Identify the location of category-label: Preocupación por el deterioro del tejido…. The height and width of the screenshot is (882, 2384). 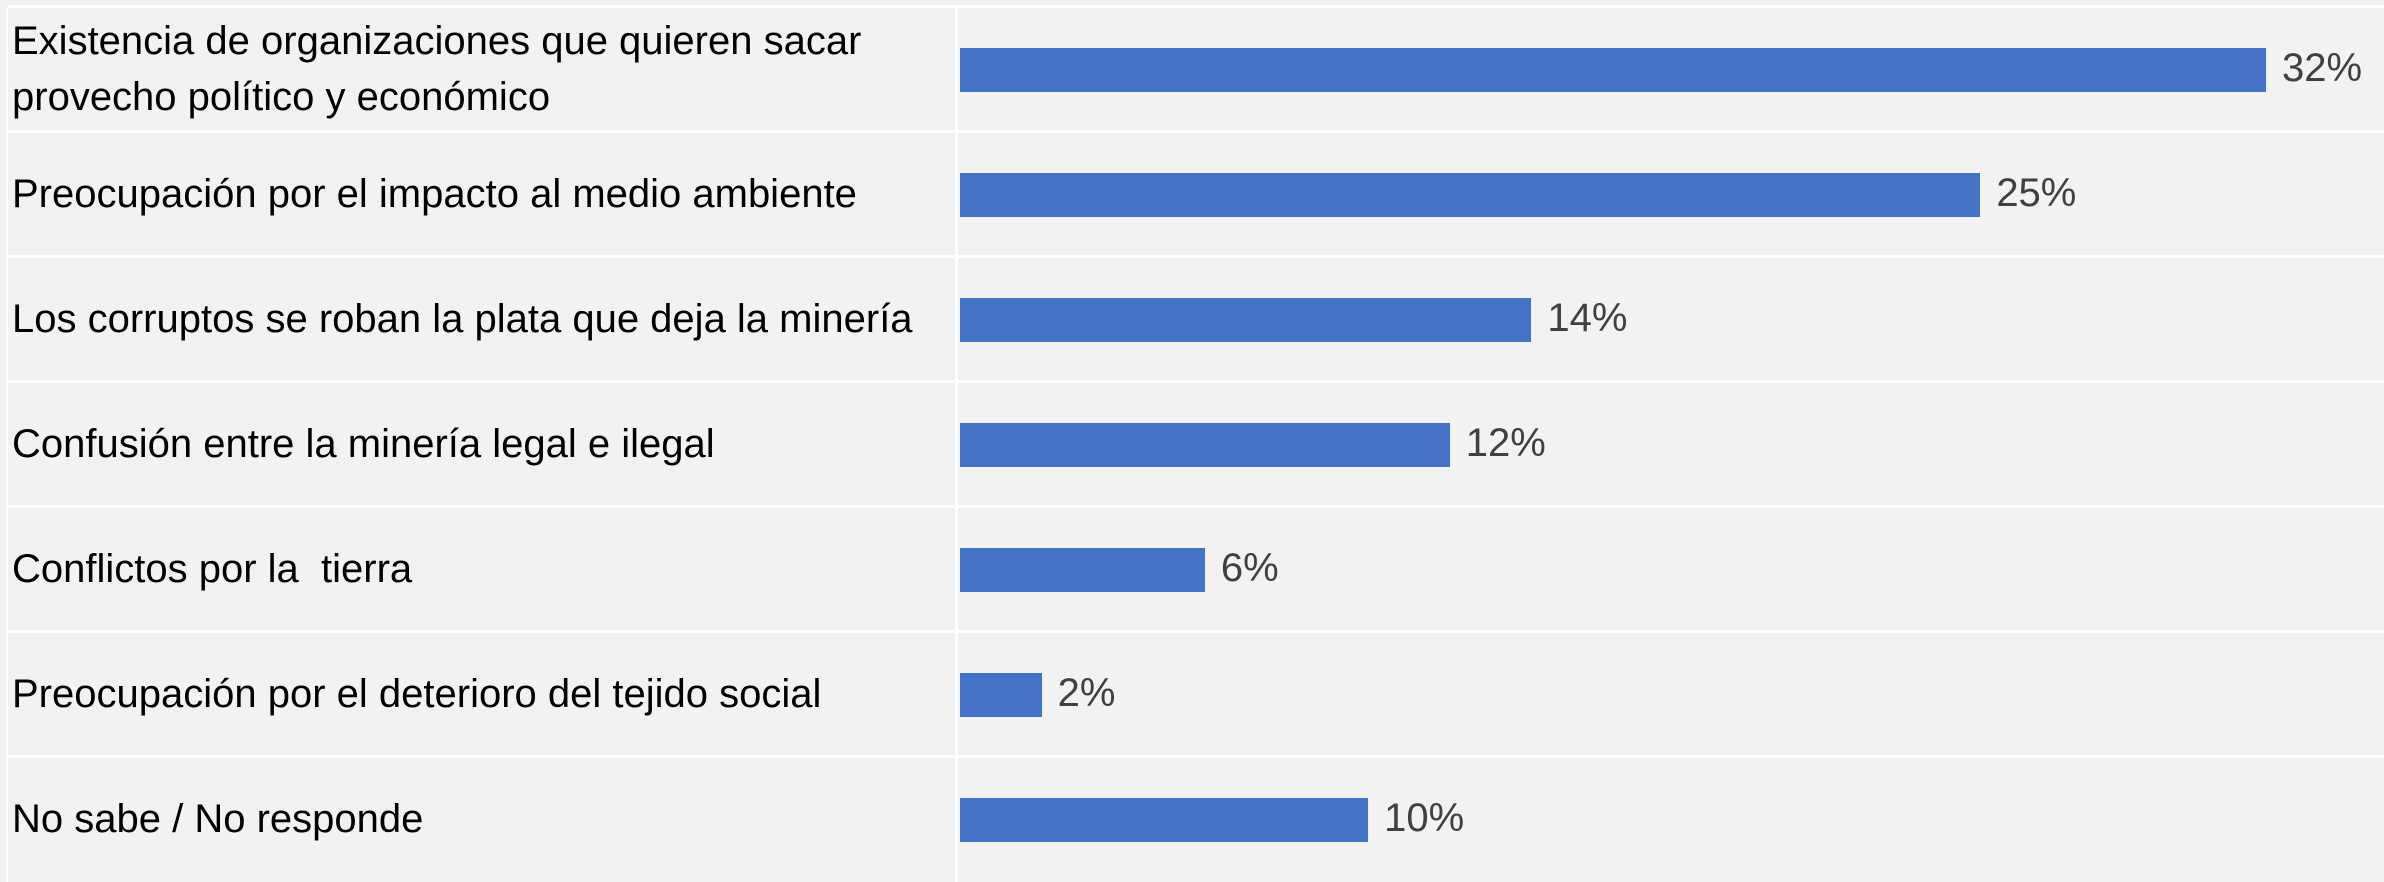
(417, 693).